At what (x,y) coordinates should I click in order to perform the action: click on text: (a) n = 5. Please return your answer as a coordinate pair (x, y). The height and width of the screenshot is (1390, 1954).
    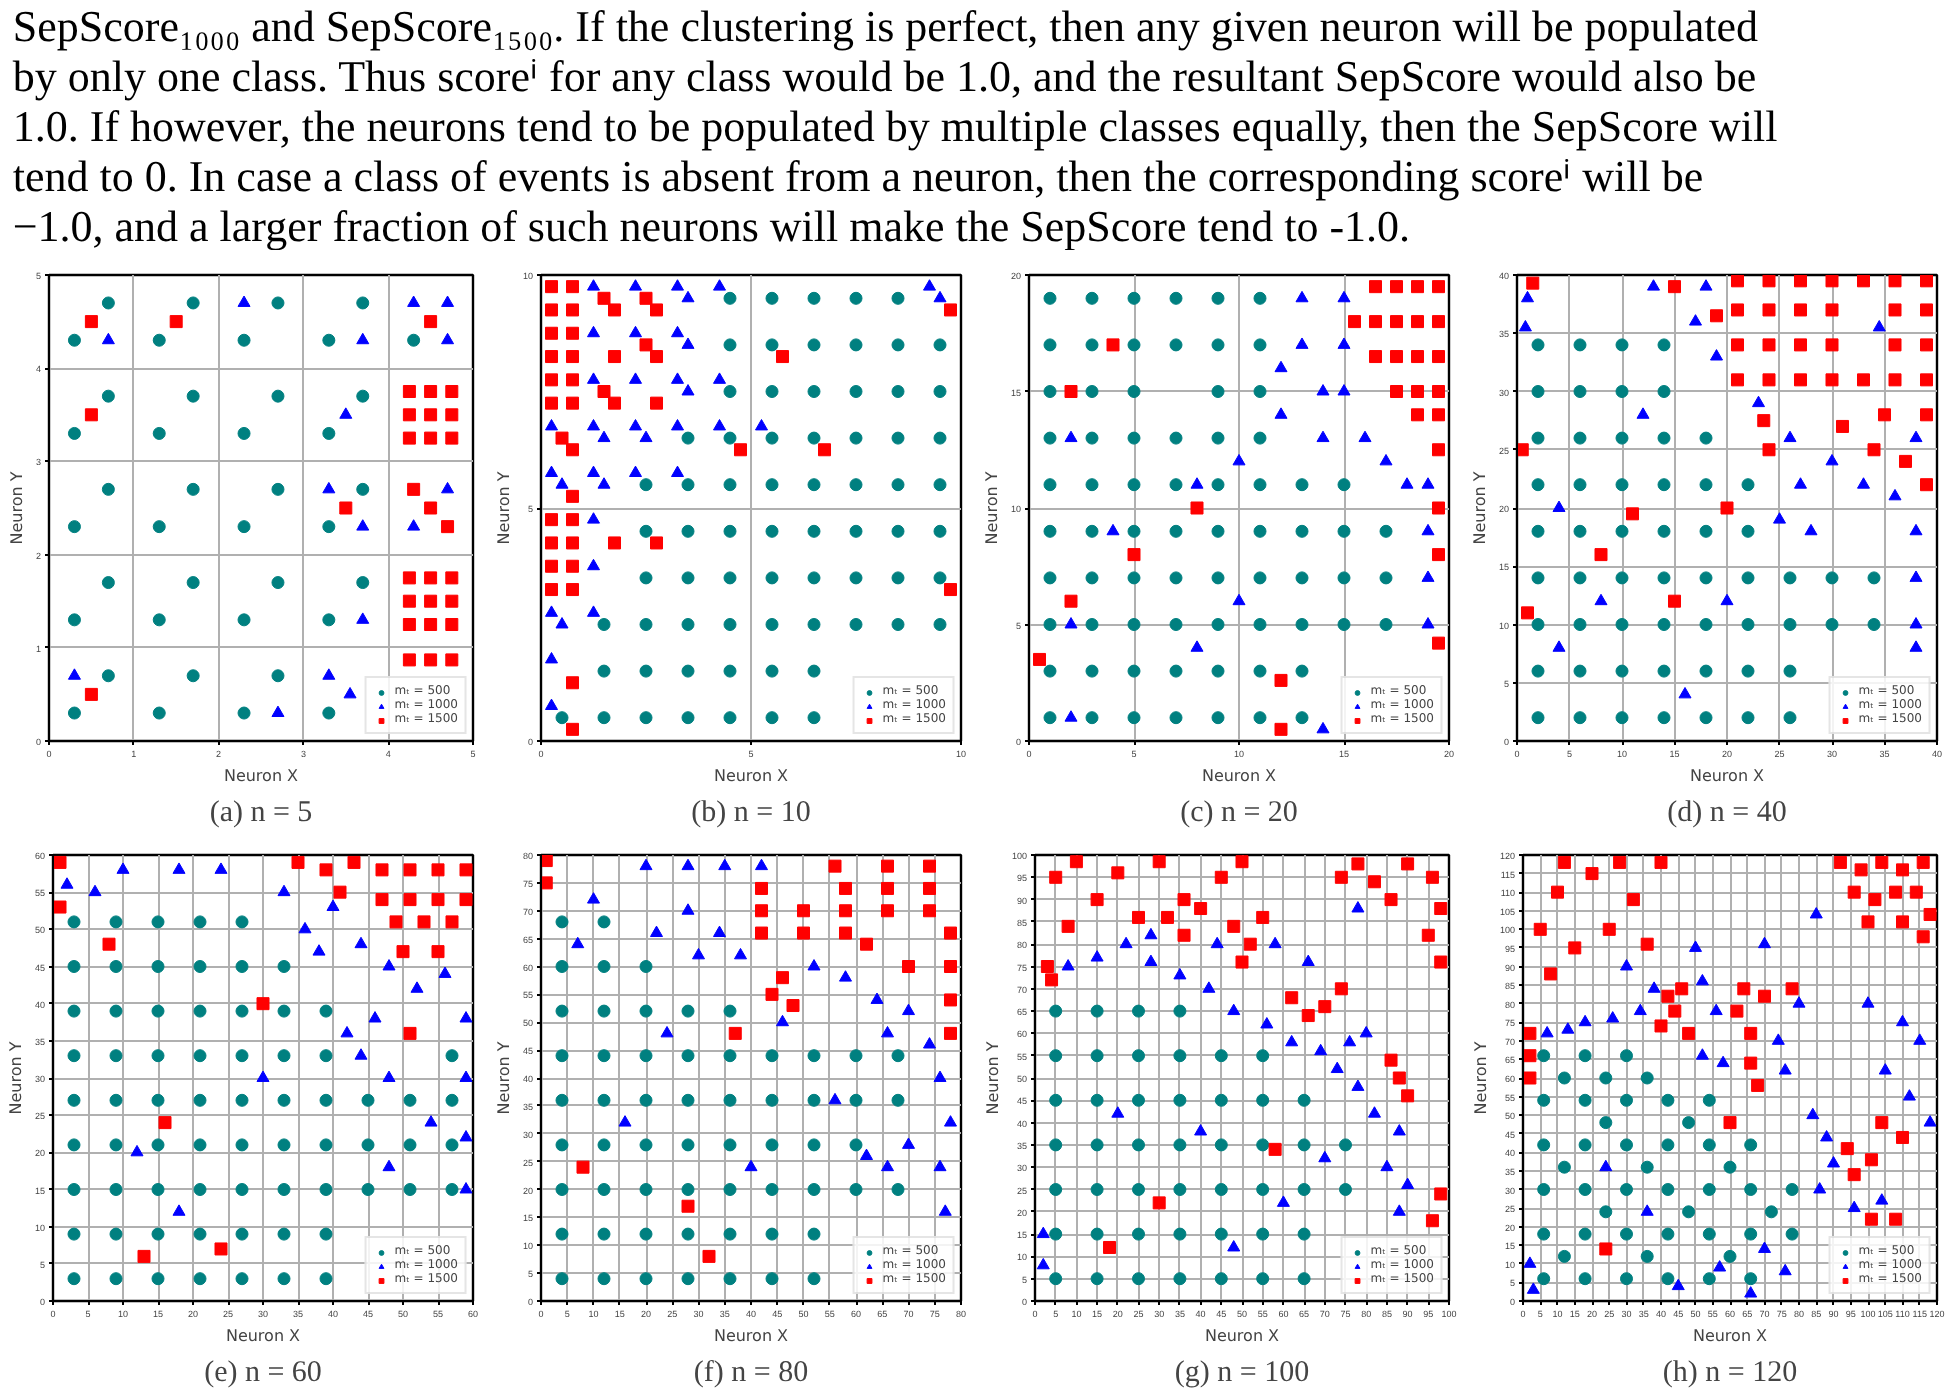
    Looking at the image, I should click on (261, 813).